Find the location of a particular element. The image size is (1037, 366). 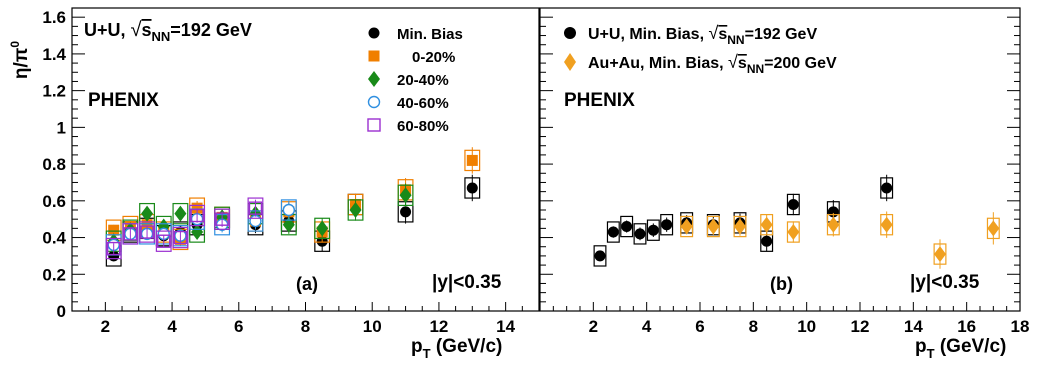

panel-a-experiment-label: PHENIX is located at coordinates (123, 100).